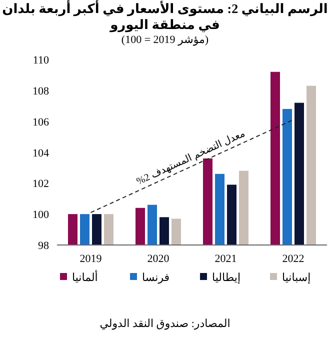  What do you see at coordinates (44, 246) in the screenshot?
I see `y-tick-label: 98` at bounding box center [44, 246].